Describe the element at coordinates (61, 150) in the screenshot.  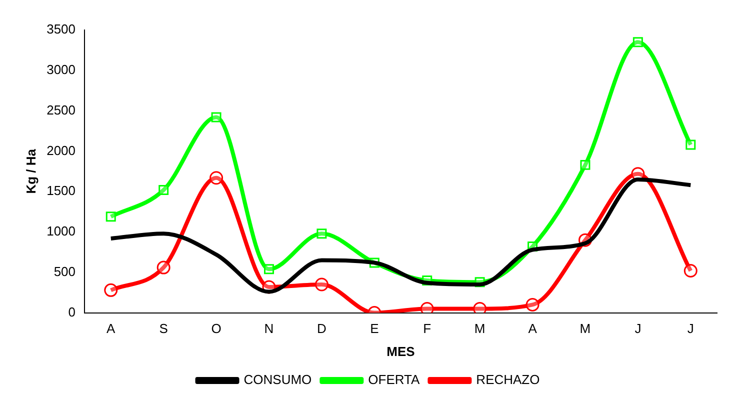
I see `y-tick-label: 2000` at that location.